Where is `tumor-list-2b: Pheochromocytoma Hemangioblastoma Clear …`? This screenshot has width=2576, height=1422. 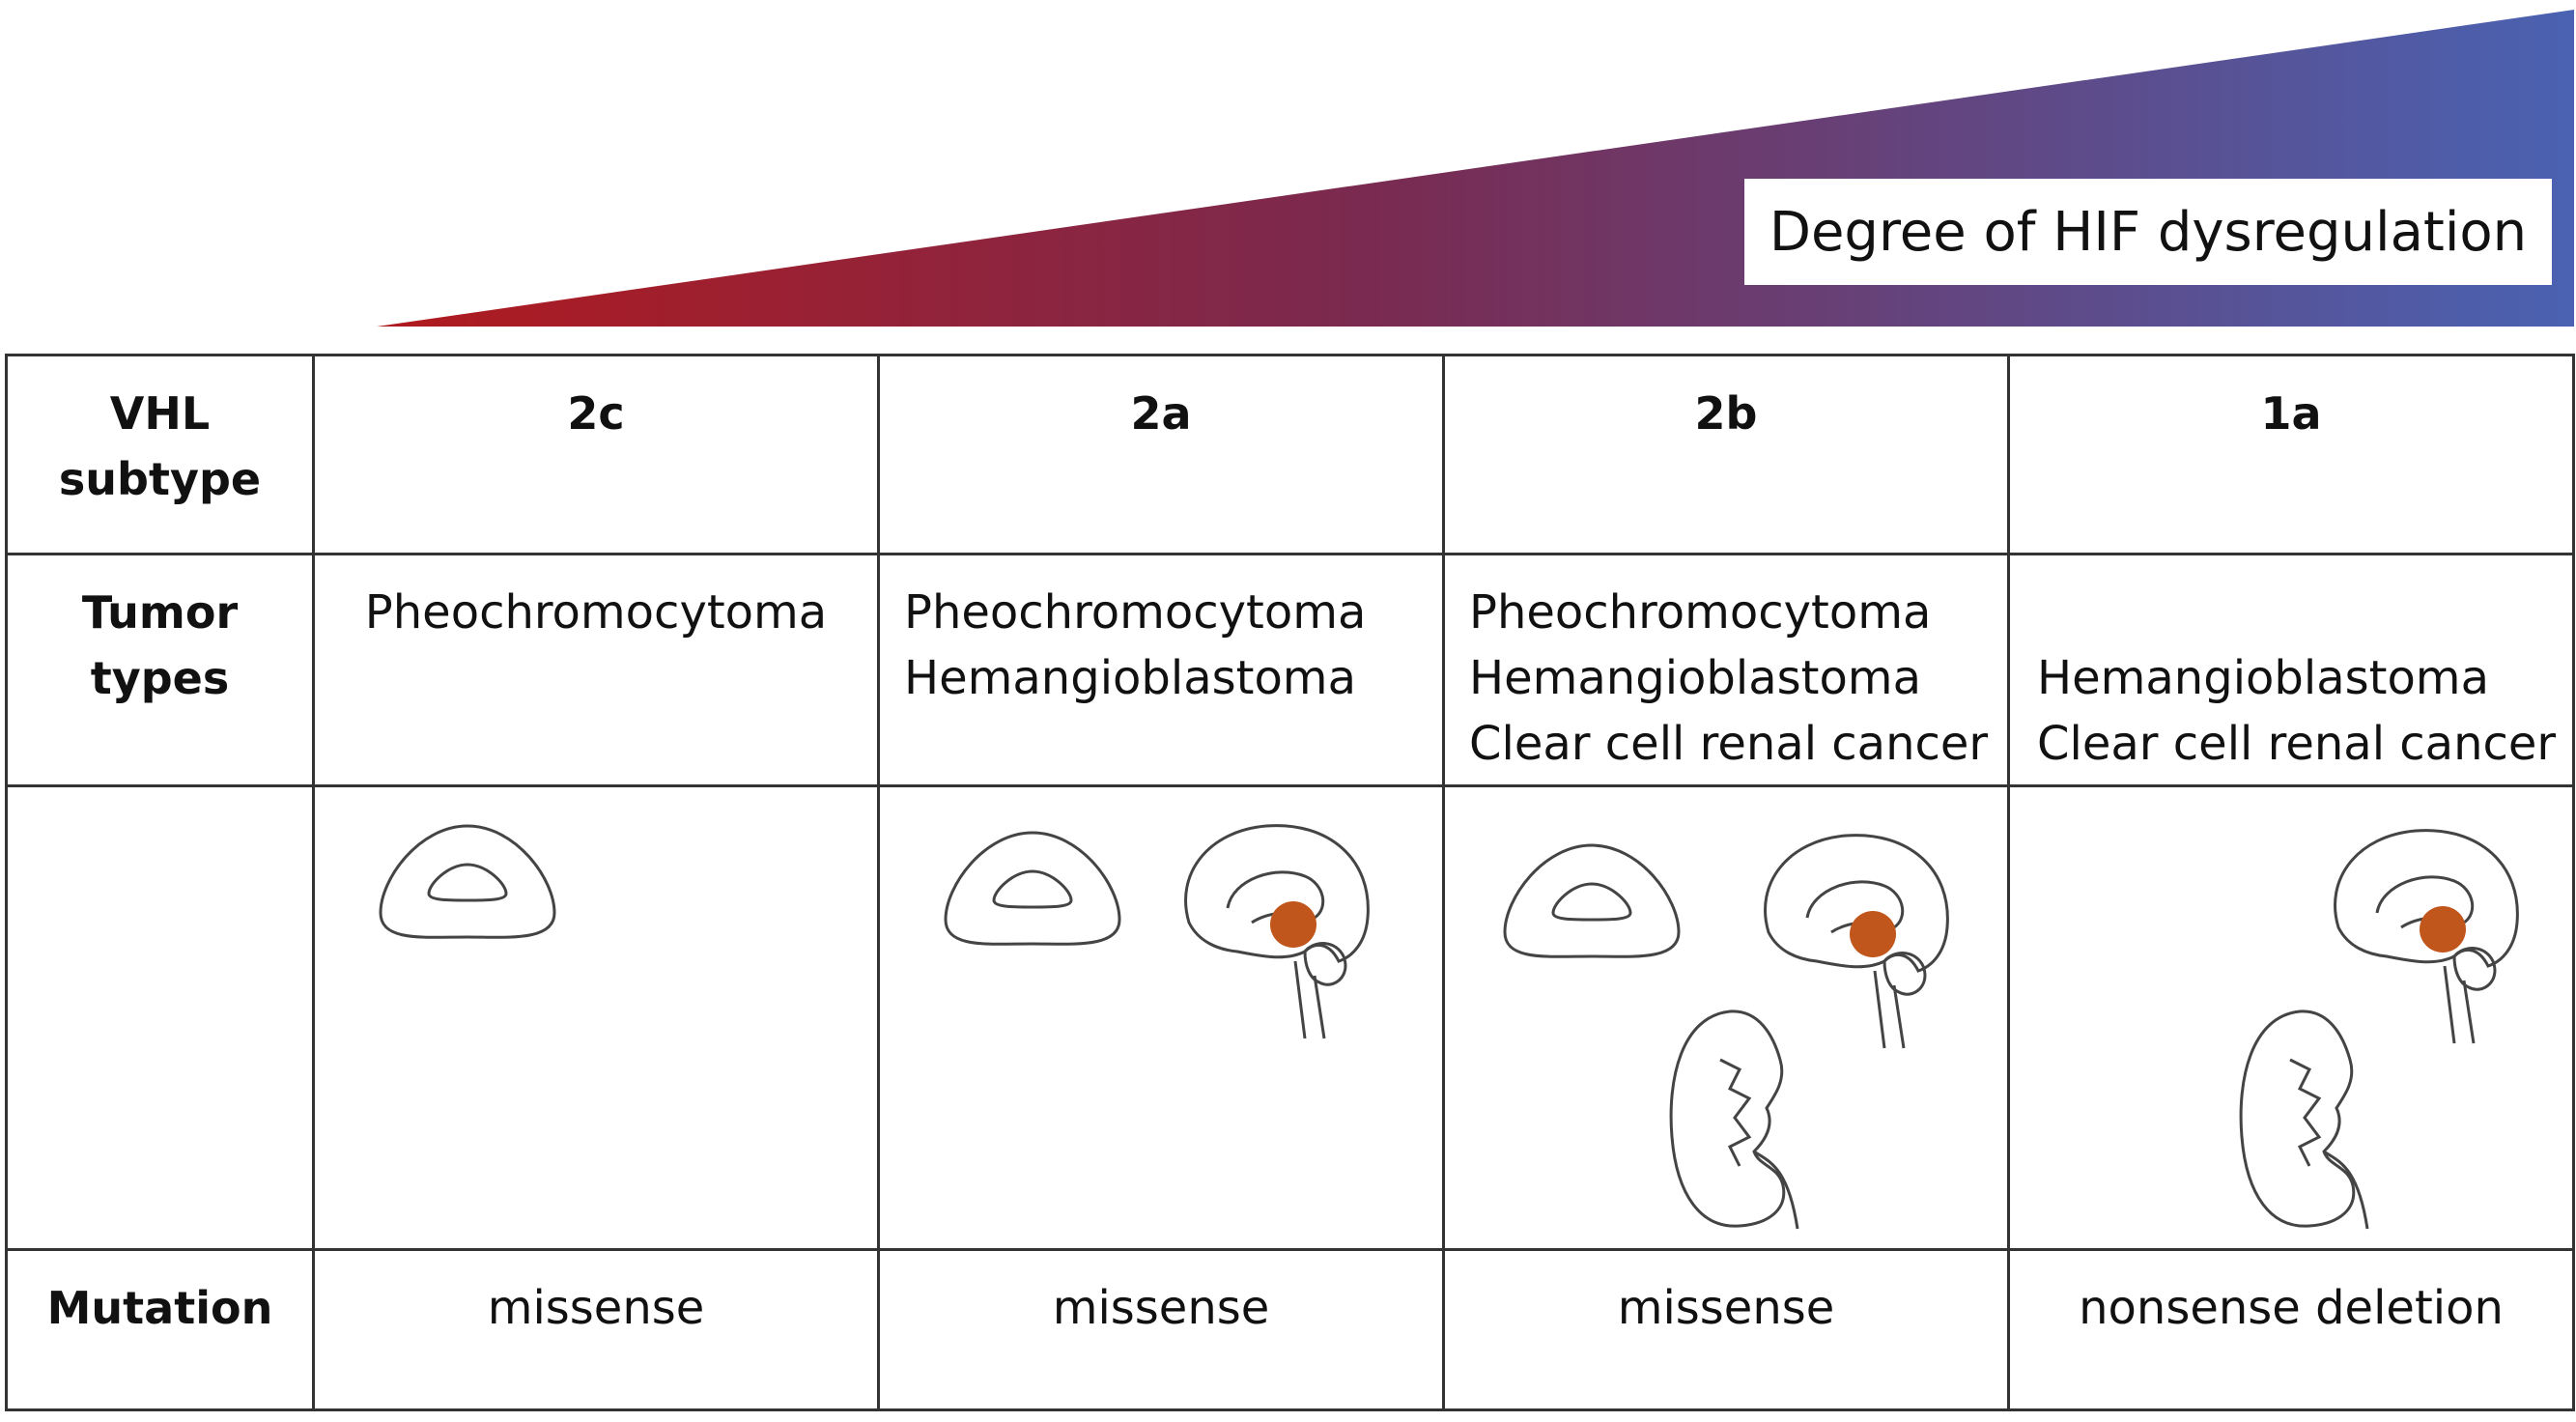 tumor-list-2b: Pheochromocytoma Hemangioblastoma Clear … is located at coordinates (1726, 666).